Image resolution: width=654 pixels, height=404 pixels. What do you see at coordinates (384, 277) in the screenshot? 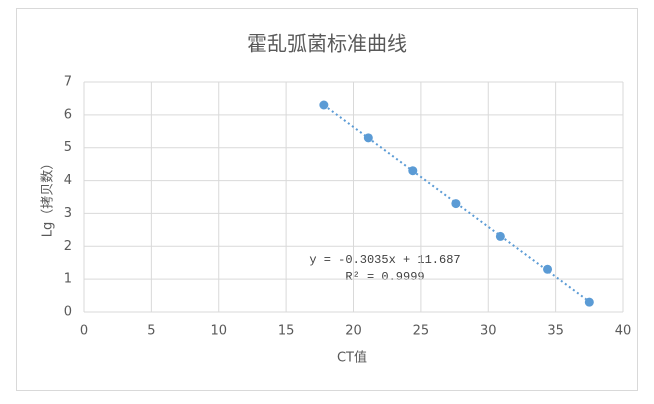
I see `r-squared: R² = 0.9999` at bounding box center [384, 277].